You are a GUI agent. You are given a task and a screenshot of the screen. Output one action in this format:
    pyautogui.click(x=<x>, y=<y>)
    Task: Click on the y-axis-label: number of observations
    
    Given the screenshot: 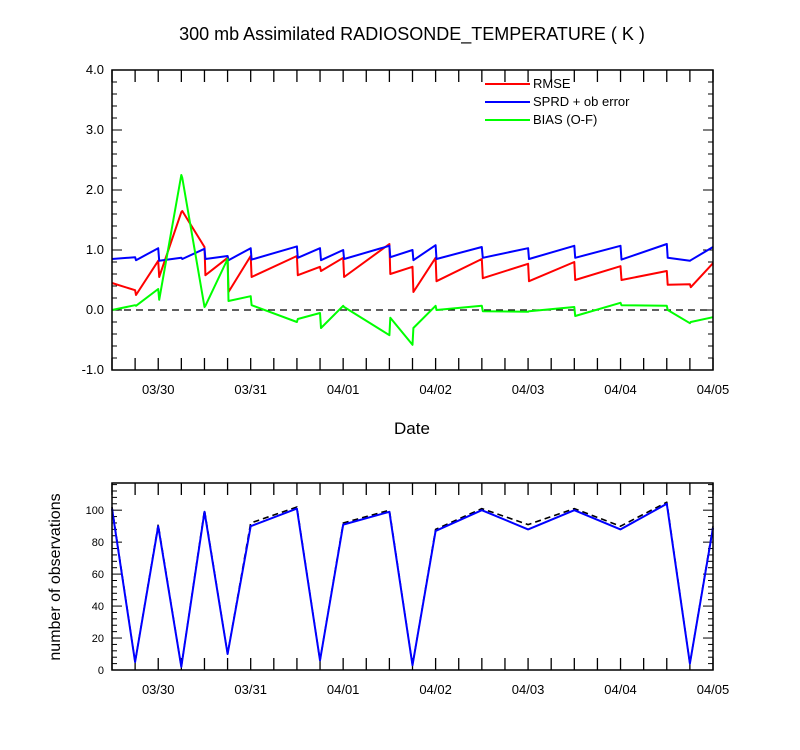 What is the action you would take?
    pyautogui.click(x=55, y=576)
    